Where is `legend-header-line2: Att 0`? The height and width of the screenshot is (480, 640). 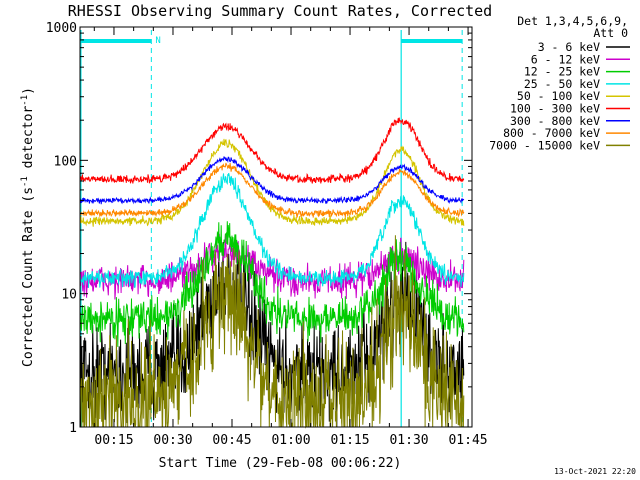
legend-header-line2: Att 0 is located at coordinates (610, 33).